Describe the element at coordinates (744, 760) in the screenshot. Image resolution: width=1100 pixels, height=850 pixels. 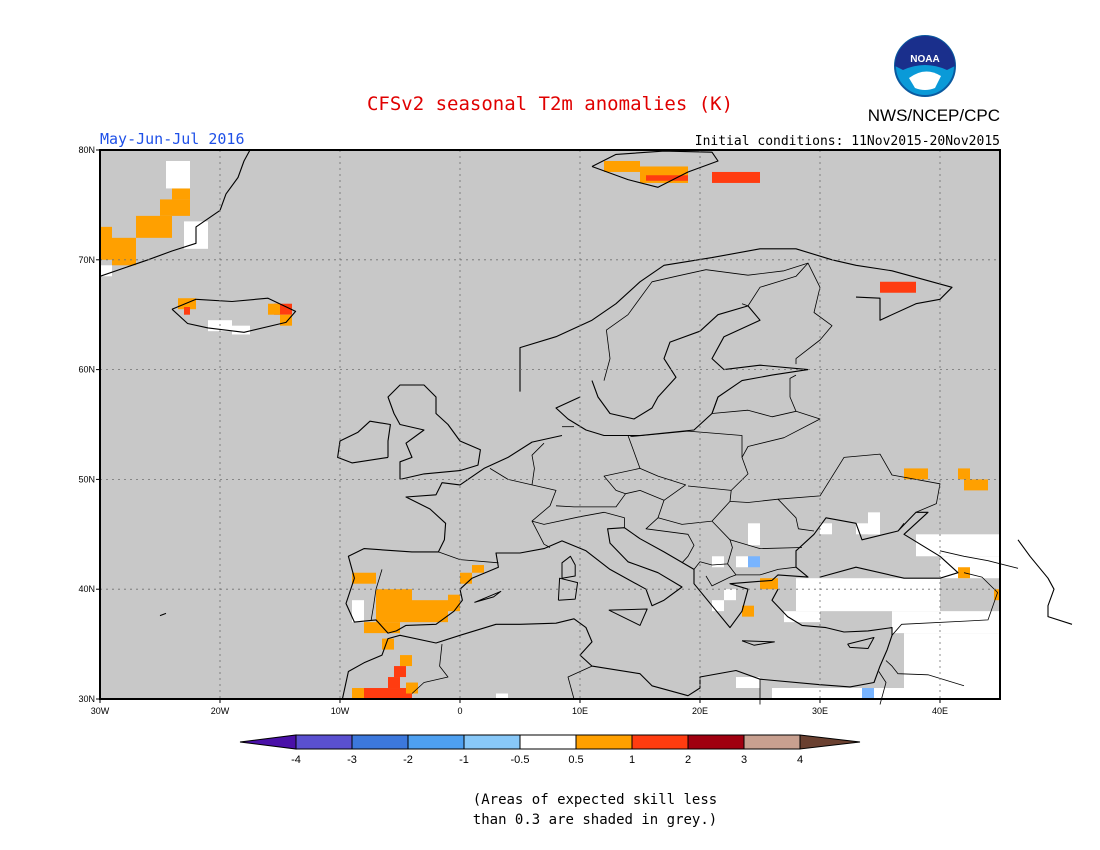
I see `colorbar-label: 3` at that location.